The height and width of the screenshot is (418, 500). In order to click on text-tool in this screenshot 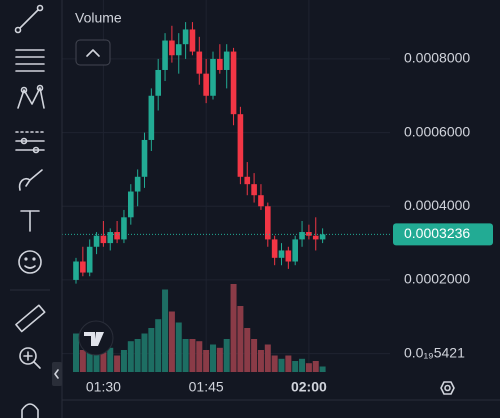, I will do `click(30, 221)`.